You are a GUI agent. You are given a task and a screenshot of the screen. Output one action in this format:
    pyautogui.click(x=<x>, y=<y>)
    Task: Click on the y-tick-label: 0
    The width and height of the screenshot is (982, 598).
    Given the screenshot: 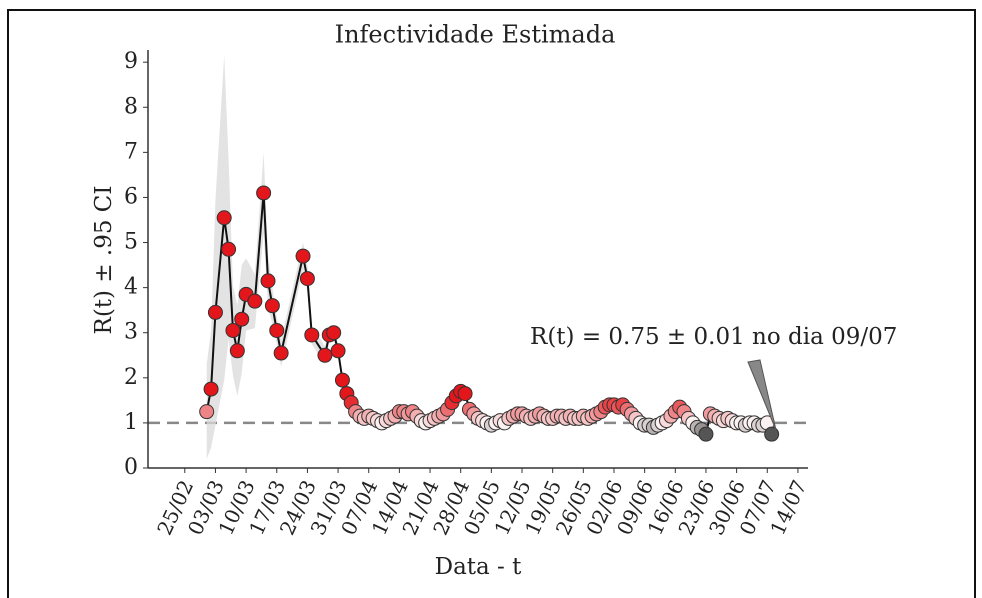 What is the action you would take?
    pyautogui.click(x=131, y=467)
    